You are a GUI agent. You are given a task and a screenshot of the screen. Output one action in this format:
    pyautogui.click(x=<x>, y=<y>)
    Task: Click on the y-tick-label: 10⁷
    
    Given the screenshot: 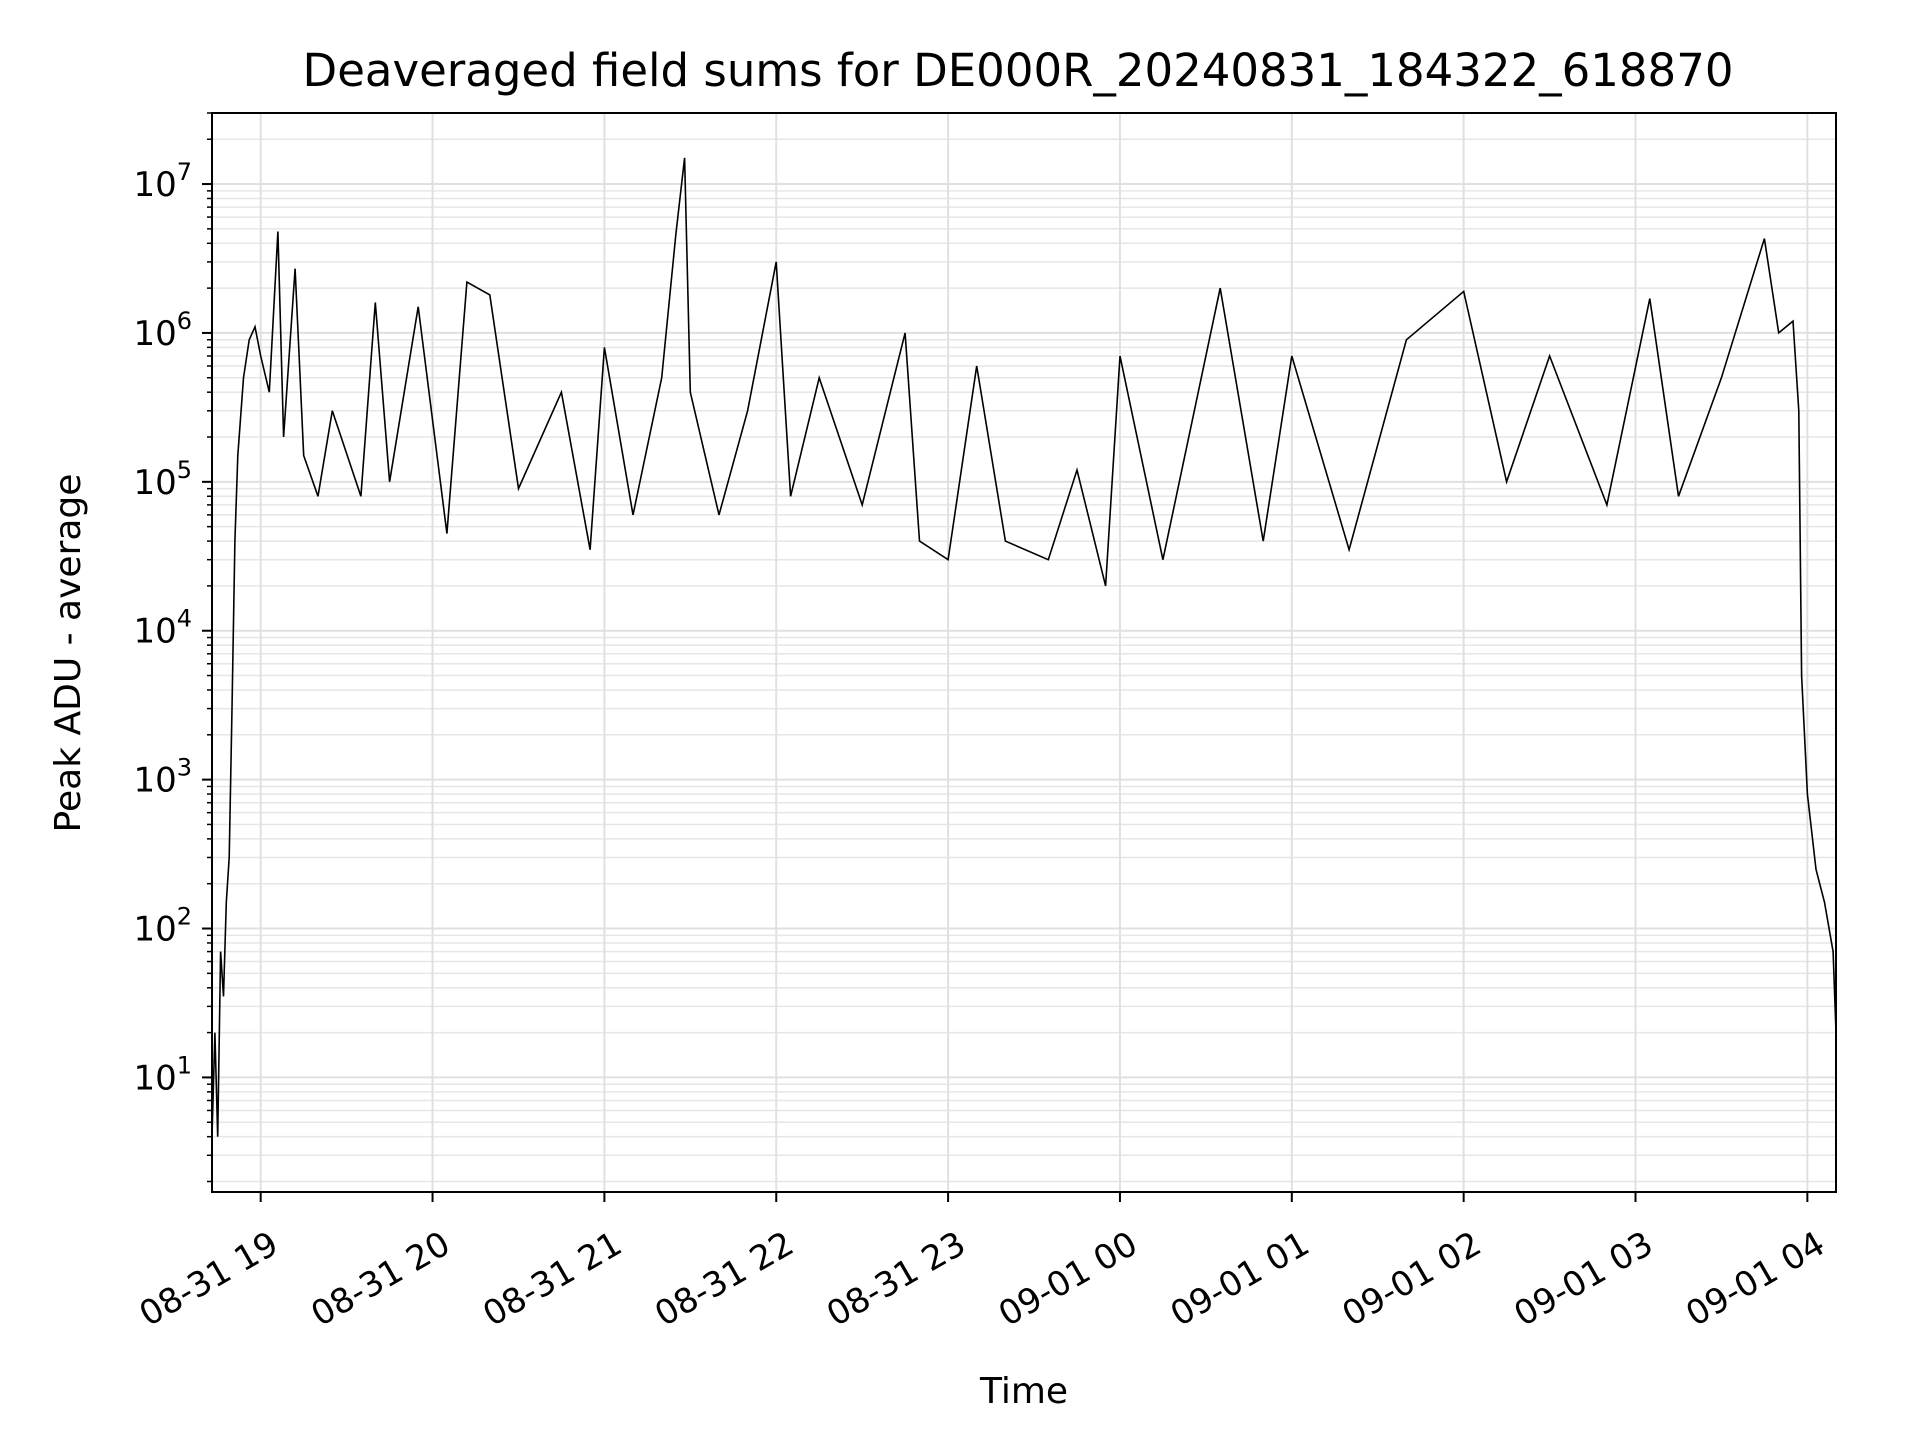 What is the action you would take?
    pyautogui.click(x=162, y=181)
    